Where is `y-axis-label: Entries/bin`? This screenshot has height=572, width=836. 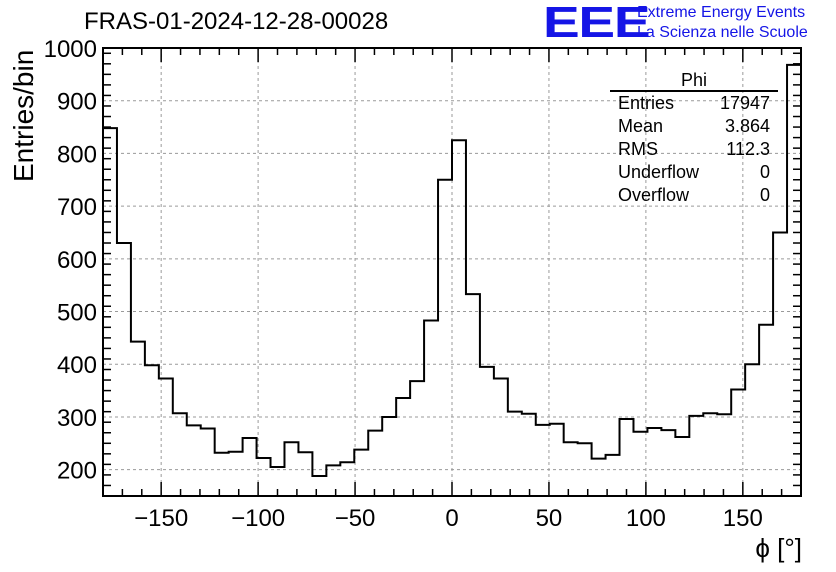 y-axis-label: Entries/bin is located at coordinates (23, 115).